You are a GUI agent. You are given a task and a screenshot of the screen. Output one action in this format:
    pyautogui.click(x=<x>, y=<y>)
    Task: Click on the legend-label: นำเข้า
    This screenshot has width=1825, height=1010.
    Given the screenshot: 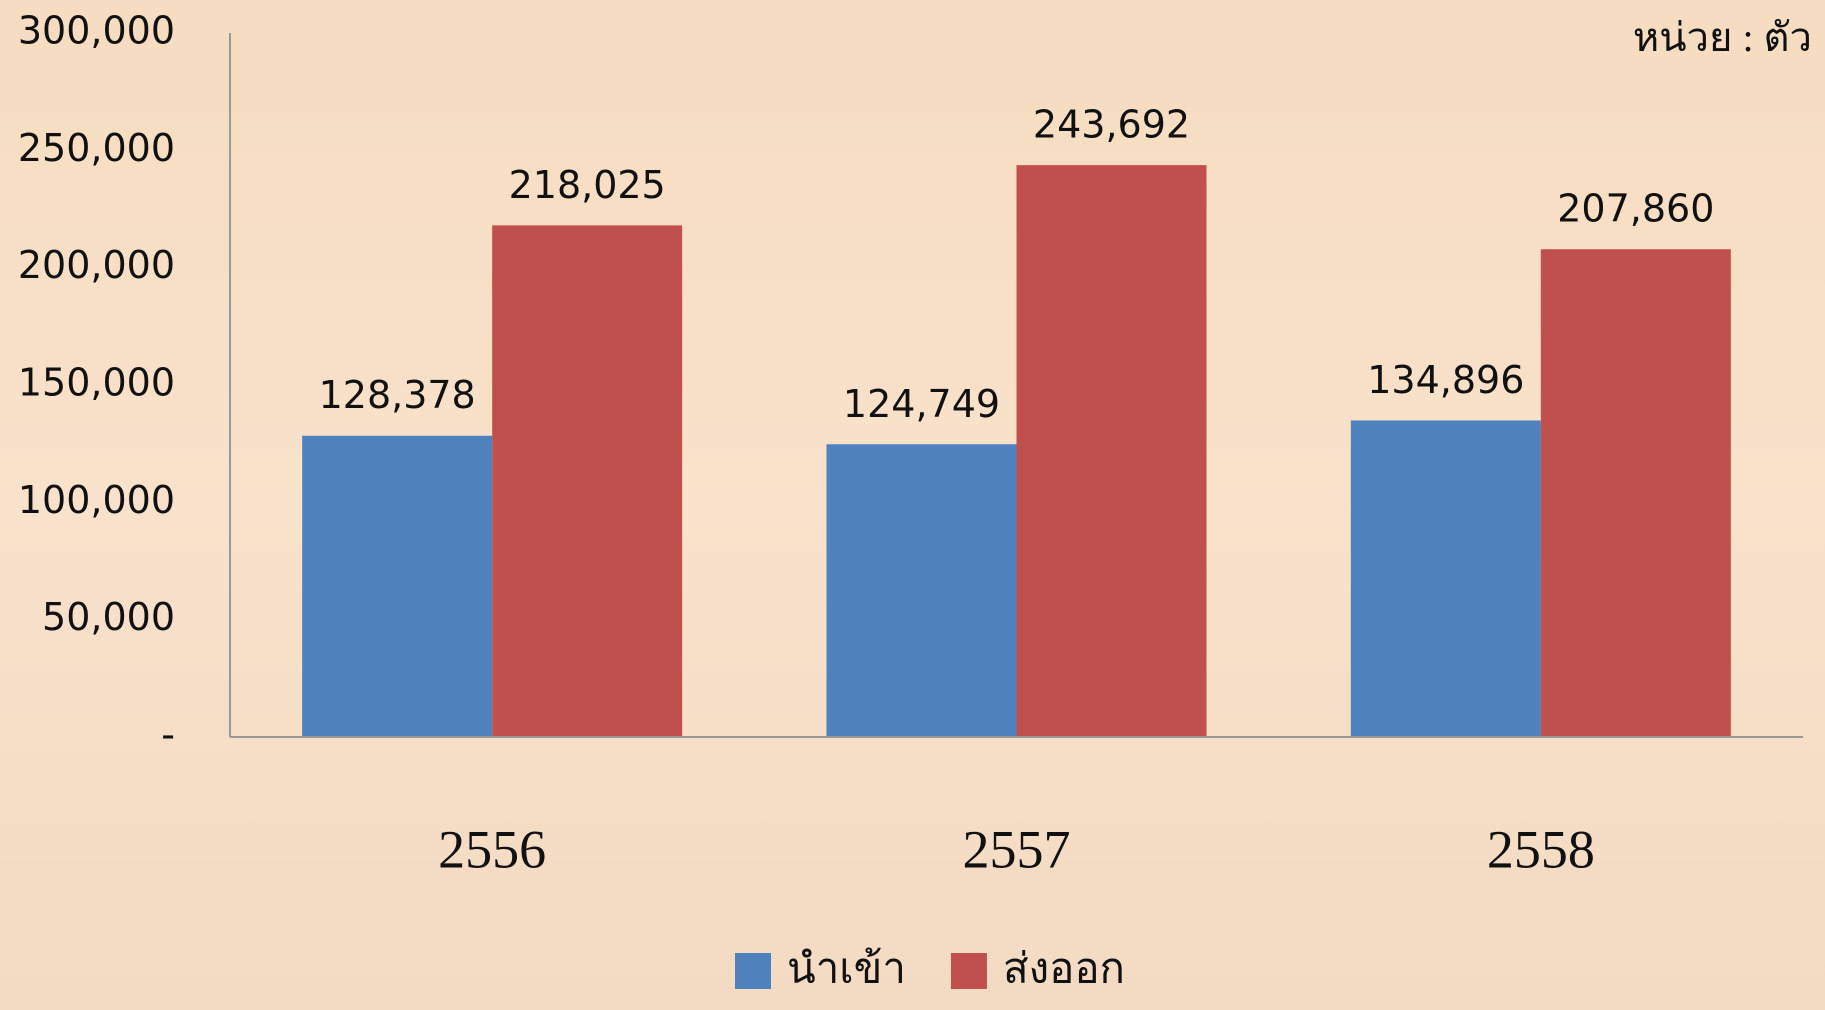 What is the action you would take?
    pyautogui.click(x=846, y=970)
    